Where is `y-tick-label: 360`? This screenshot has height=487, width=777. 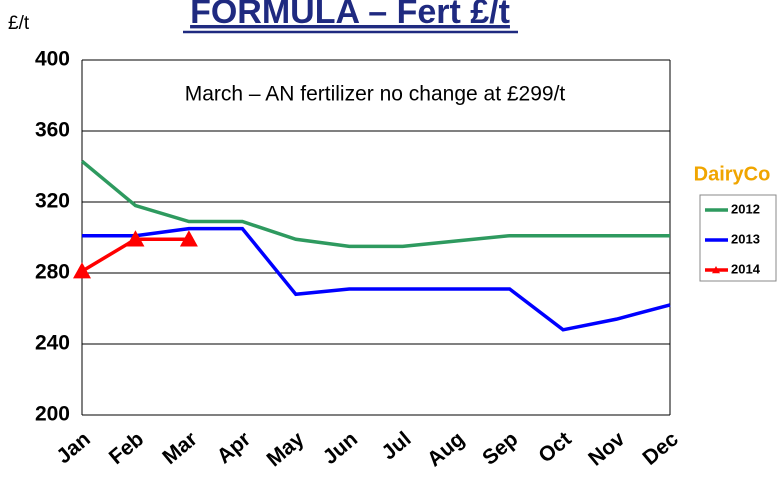 y-tick-label: 360 is located at coordinates (52, 130).